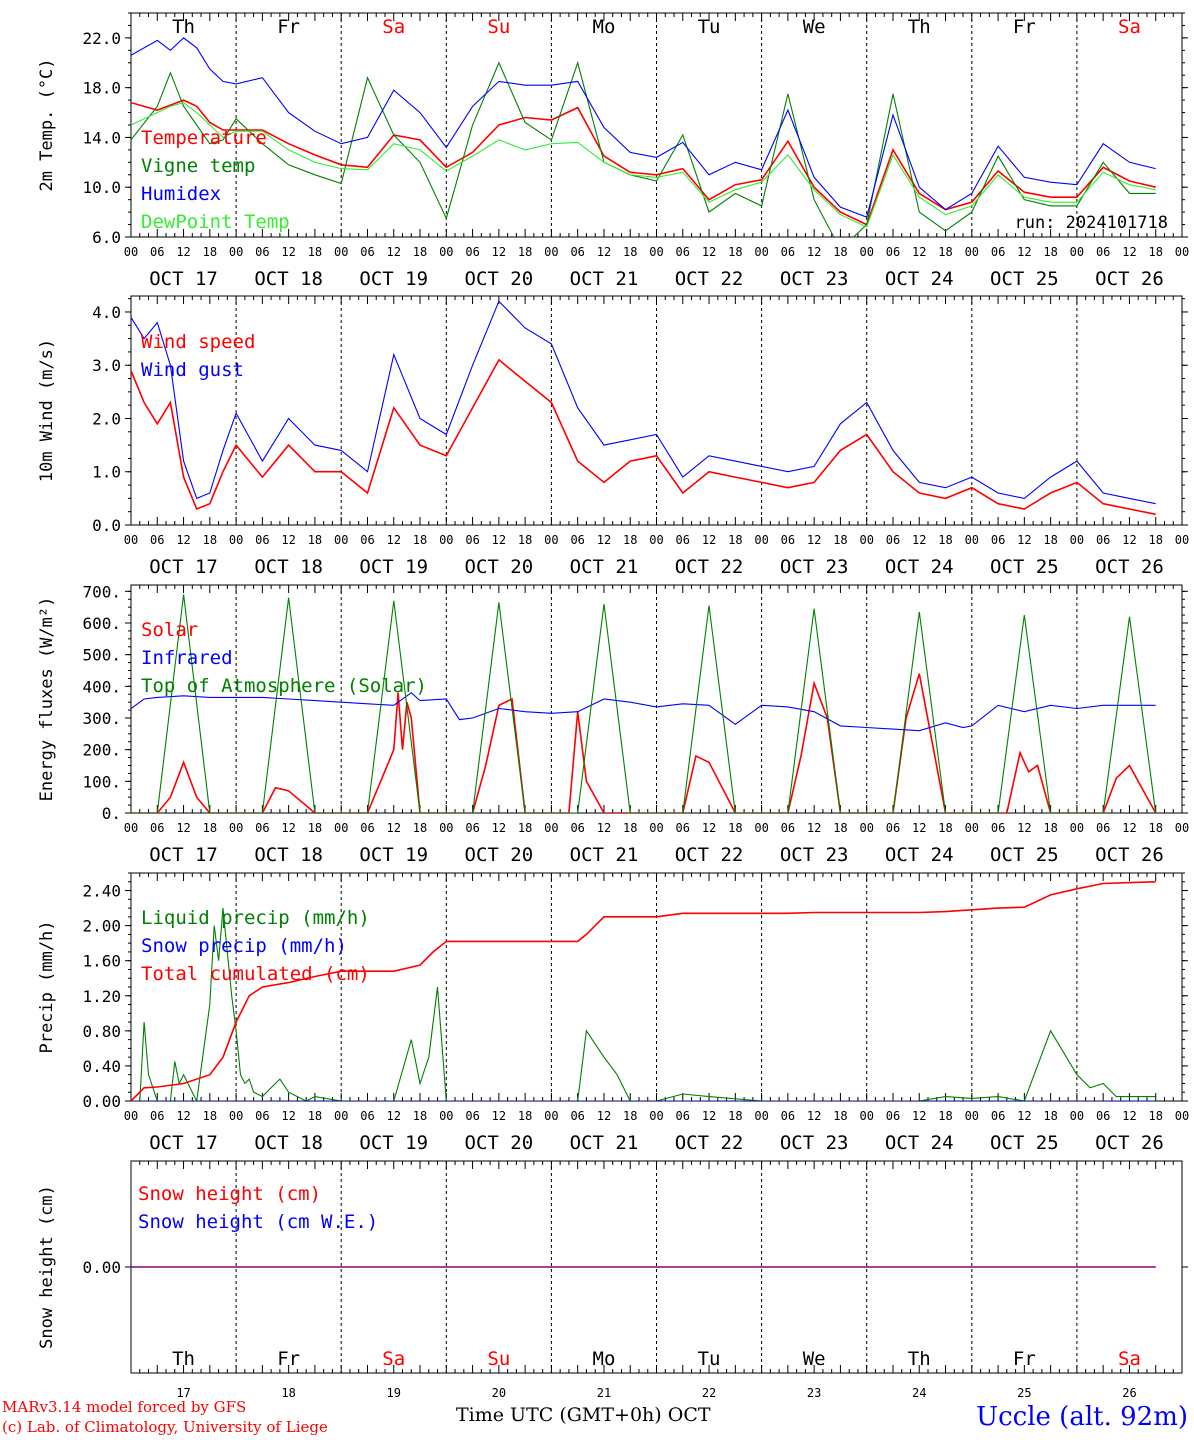 This screenshot has height=1440, width=1194. What do you see at coordinates (644, 703) in the screenshot?
I see `series-line-top-of-atmosphere-solar-` at bounding box center [644, 703].